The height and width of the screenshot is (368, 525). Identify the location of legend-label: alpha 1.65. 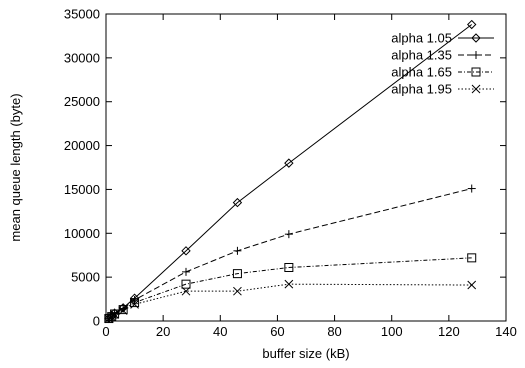
(421, 72).